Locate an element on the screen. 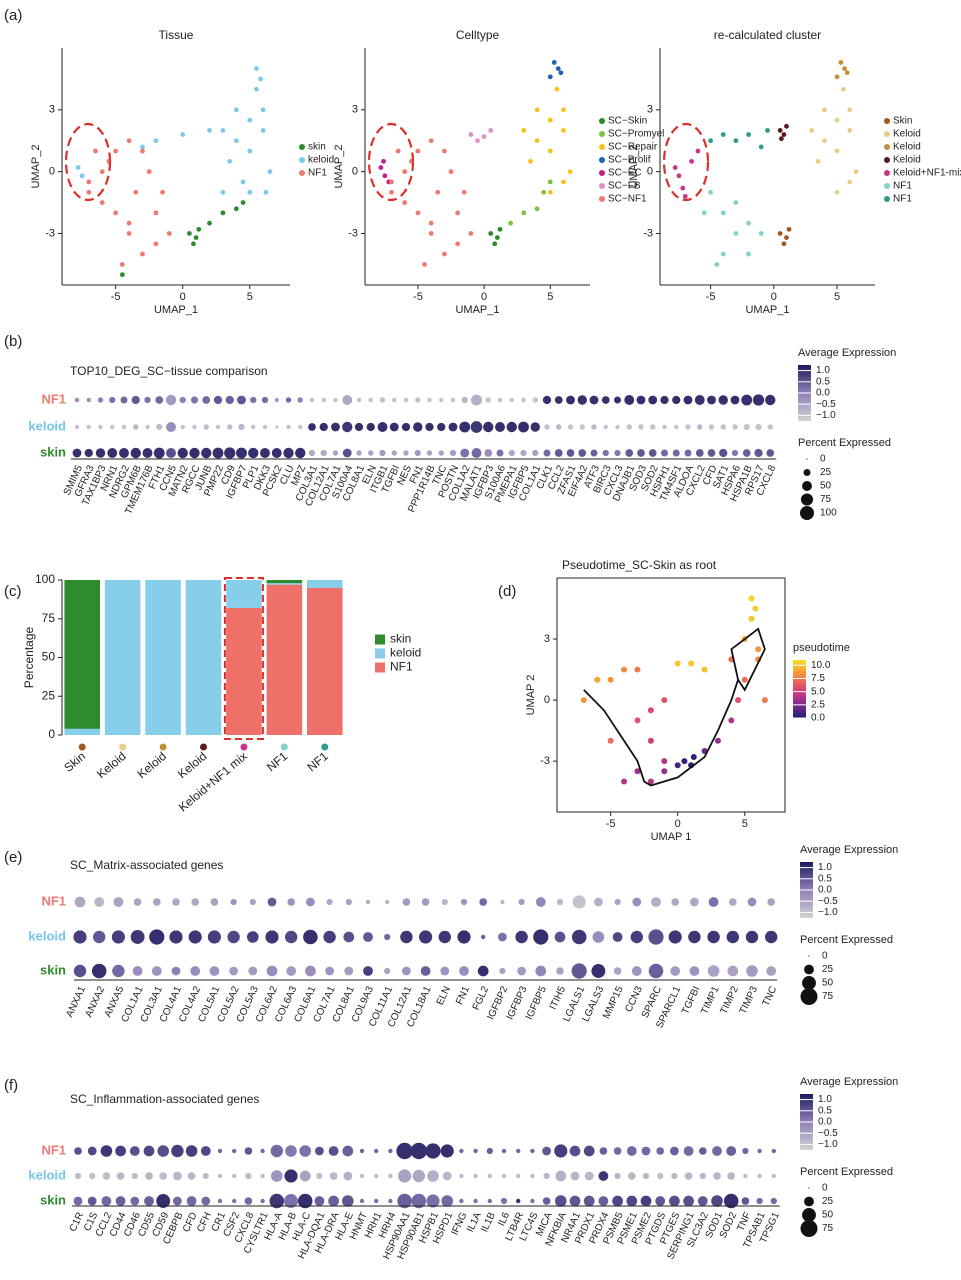 The width and height of the screenshot is (961, 1280). size-legend-label: 50 is located at coordinates (828, 1215).